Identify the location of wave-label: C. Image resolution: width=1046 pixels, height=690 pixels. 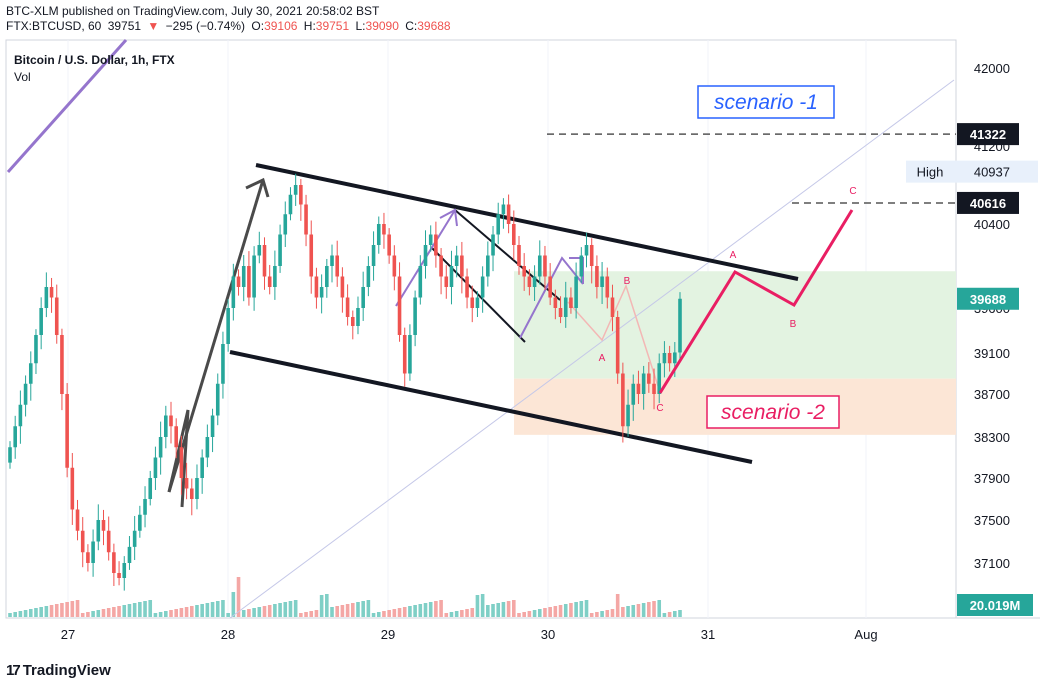
(852, 191).